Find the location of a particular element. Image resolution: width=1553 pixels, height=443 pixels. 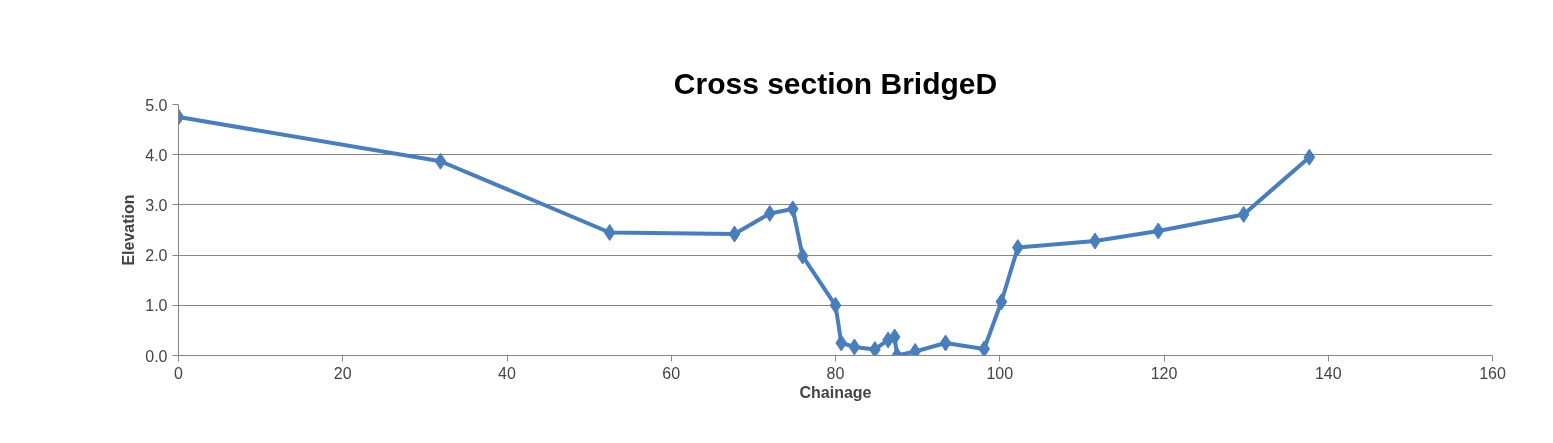

y-tick-label: 3.0 is located at coordinates (156, 205).